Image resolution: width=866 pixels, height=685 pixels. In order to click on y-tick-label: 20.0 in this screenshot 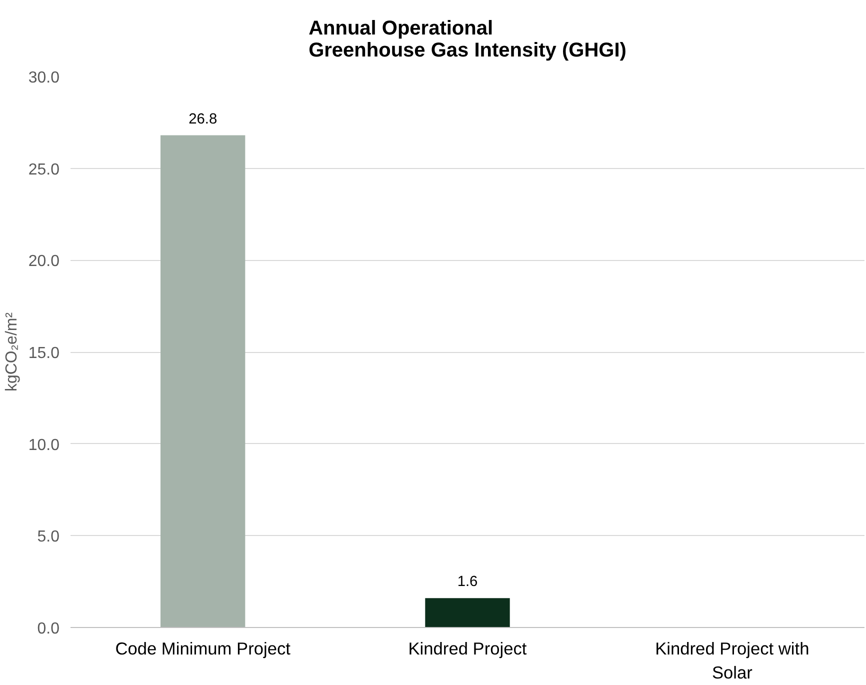, I will do `click(44, 261)`.